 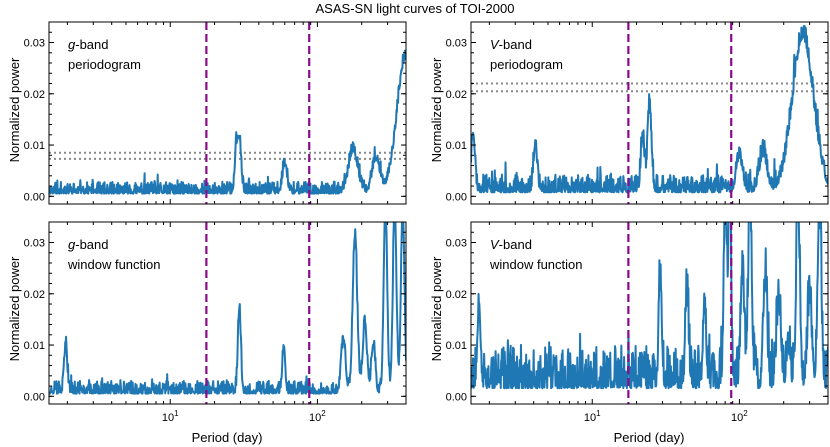 What do you see at coordinates (14, 109) in the screenshot?
I see `y-axis-label-top-left: Normalized power` at bounding box center [14, 109].